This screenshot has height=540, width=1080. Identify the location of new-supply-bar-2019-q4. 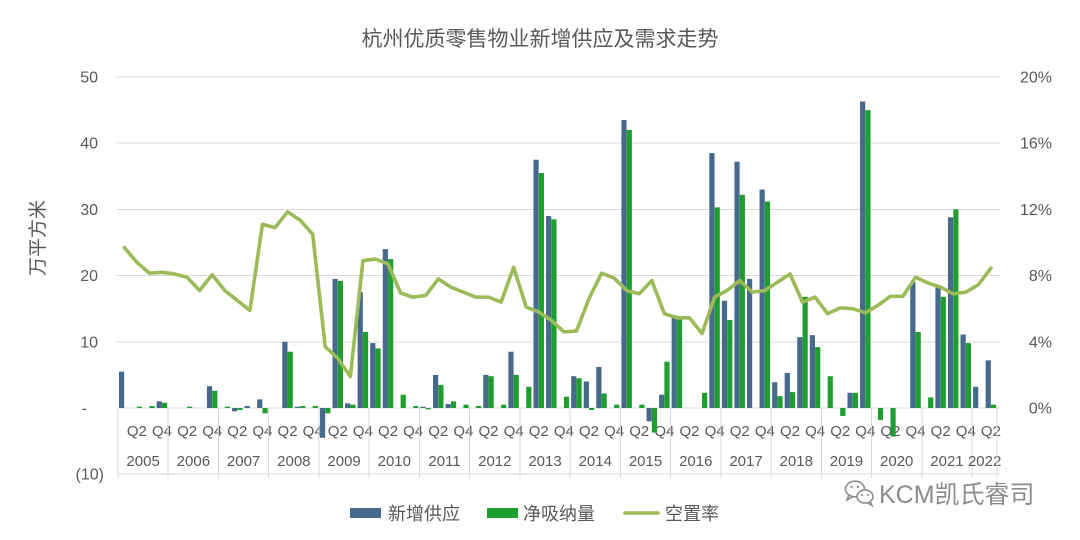
(863, 255).